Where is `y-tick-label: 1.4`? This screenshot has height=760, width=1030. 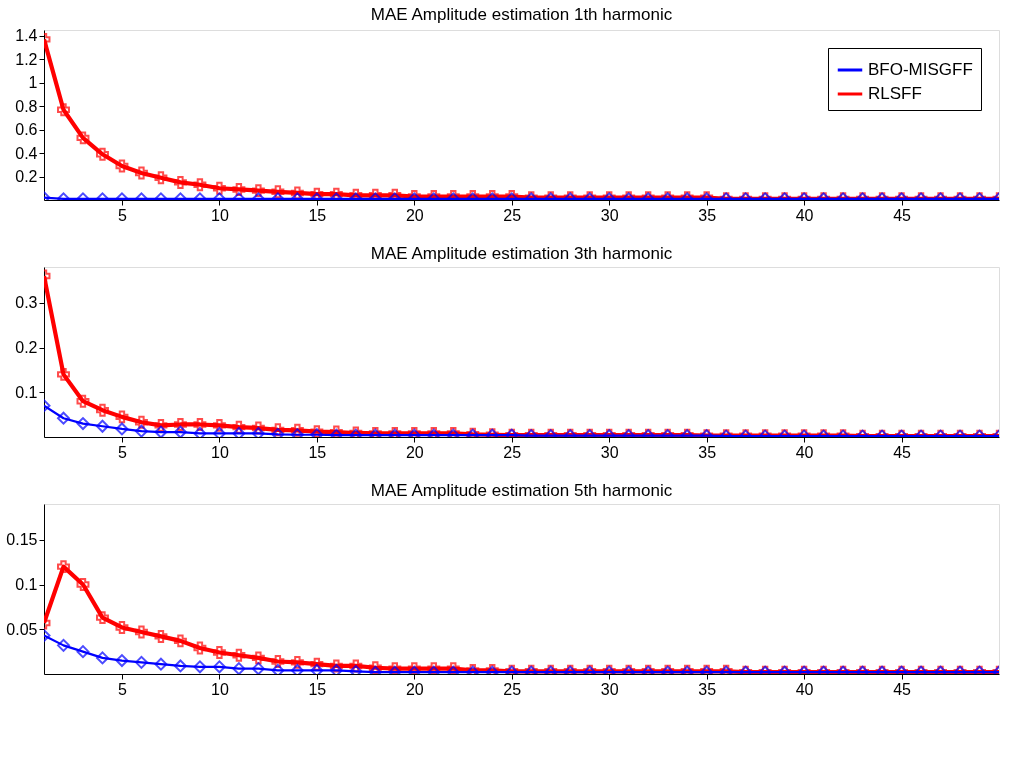
y-tick-label: 1.4 is located at coordinates (26, 36).